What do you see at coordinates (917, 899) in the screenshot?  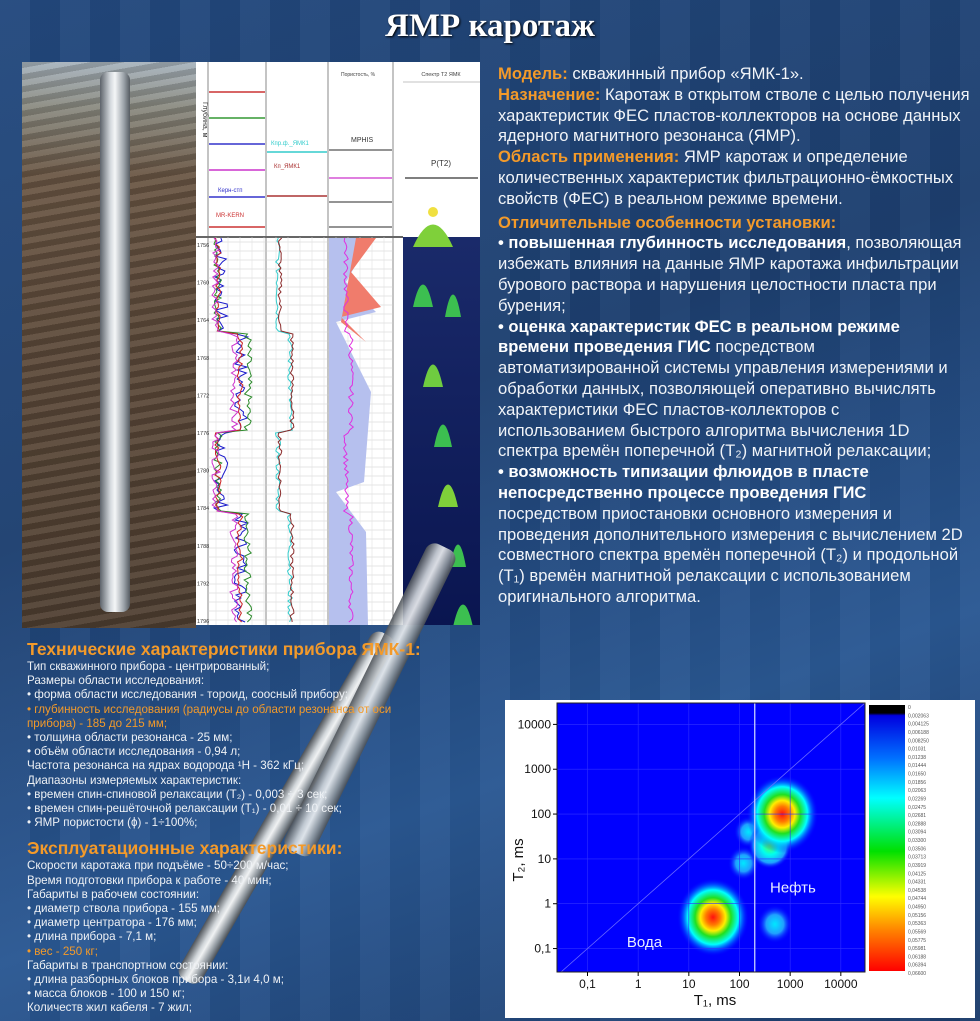 I see `colorbar-label: 0,04744` at bounding box center [917, 899].